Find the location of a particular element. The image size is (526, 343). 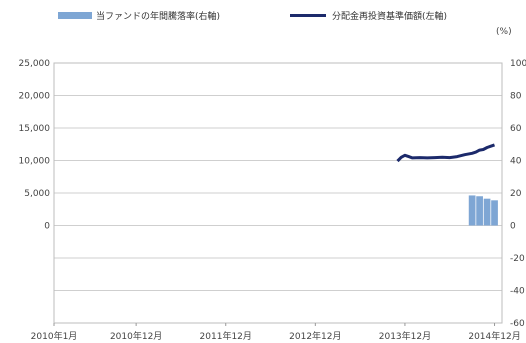

nav-line-series is located at coordinates (445, 153).